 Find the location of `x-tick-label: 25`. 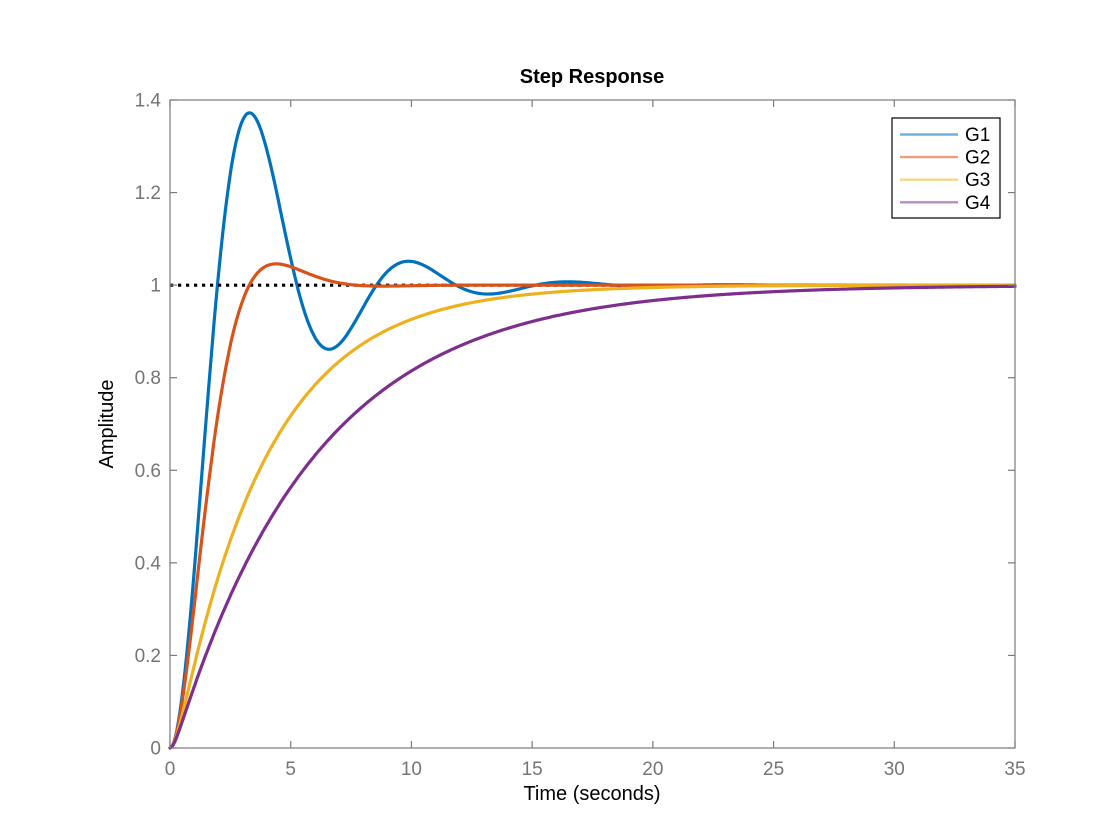

x-tick-label: 25 is located at coordinates (773, 769).